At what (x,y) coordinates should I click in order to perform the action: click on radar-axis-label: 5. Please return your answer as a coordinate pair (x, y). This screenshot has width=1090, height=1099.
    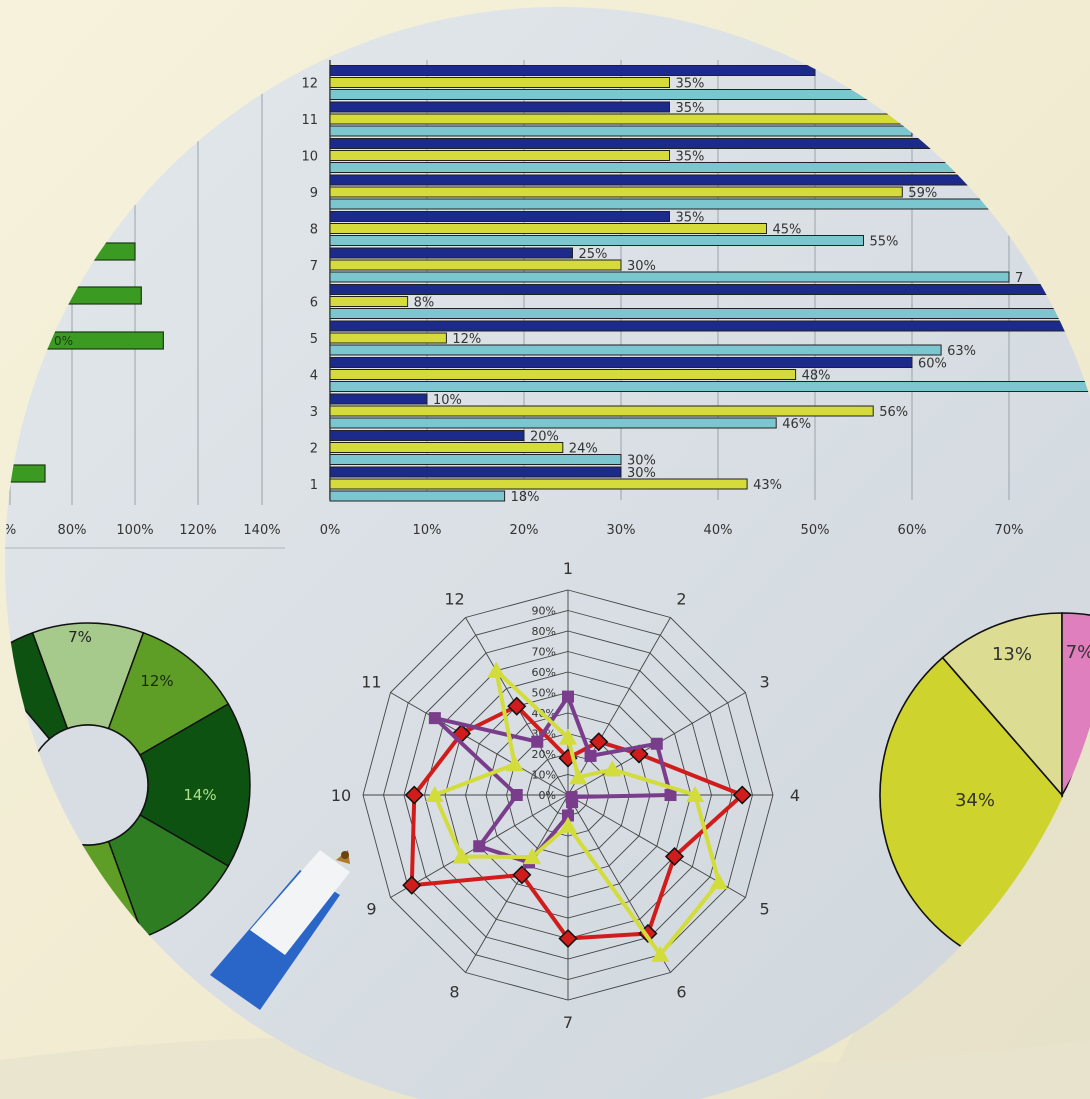
    Looking at the image, I should click on (764, 909).